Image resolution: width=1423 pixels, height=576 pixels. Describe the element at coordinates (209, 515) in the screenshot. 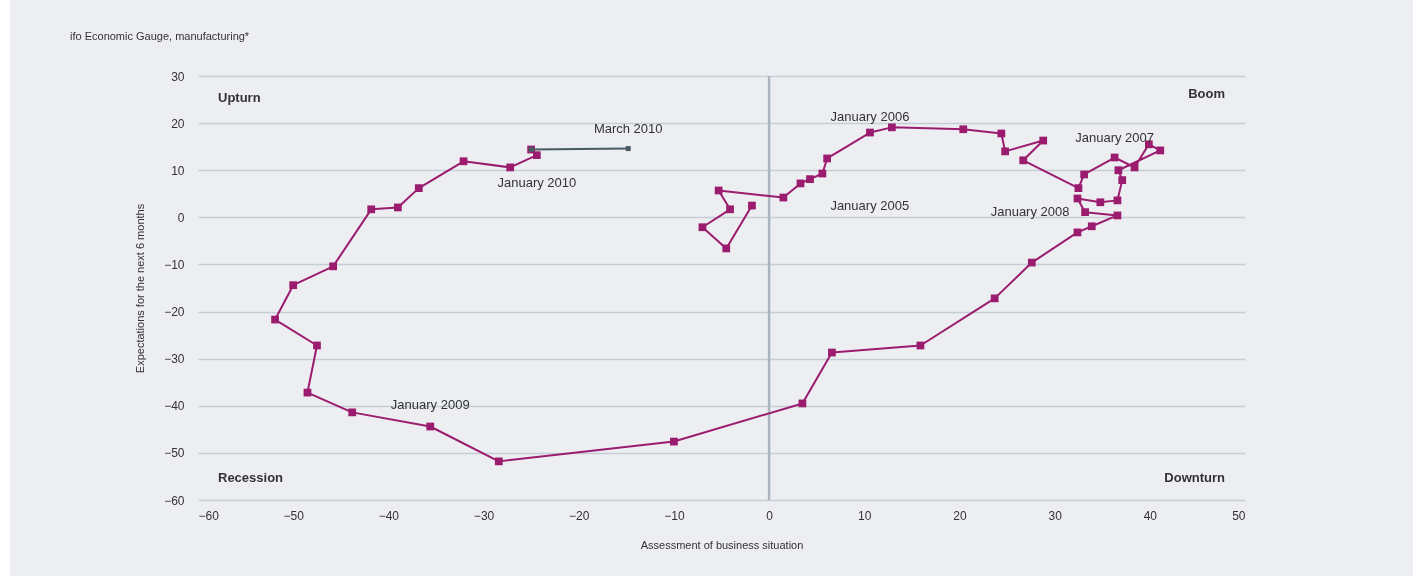

I see `x-tick-label: −60` at that location.